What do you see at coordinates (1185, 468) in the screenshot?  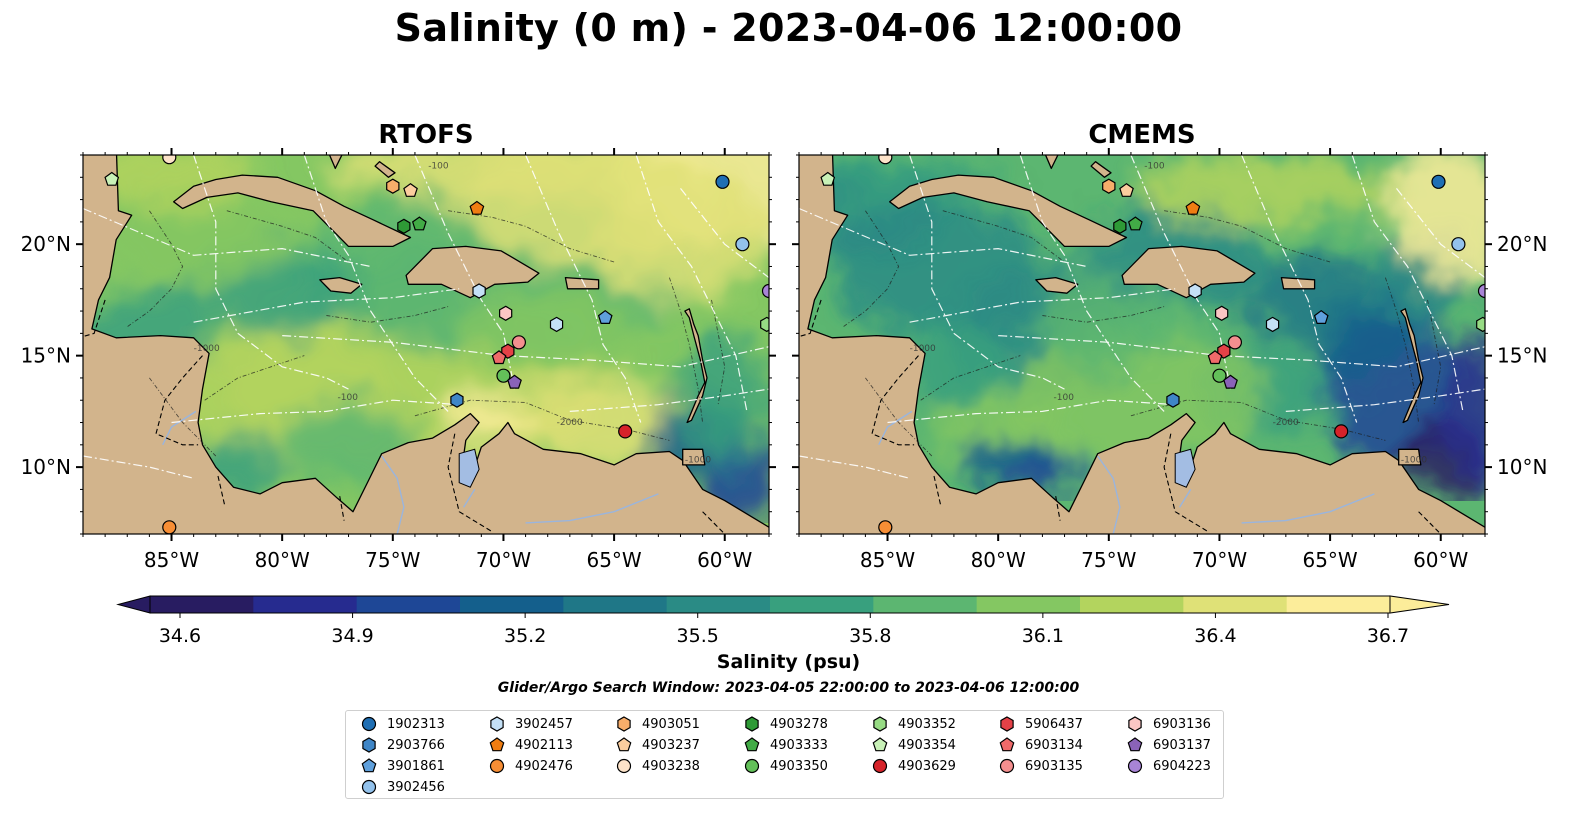 I see `lake-maracaibo` at bounding box center [1185, 468].